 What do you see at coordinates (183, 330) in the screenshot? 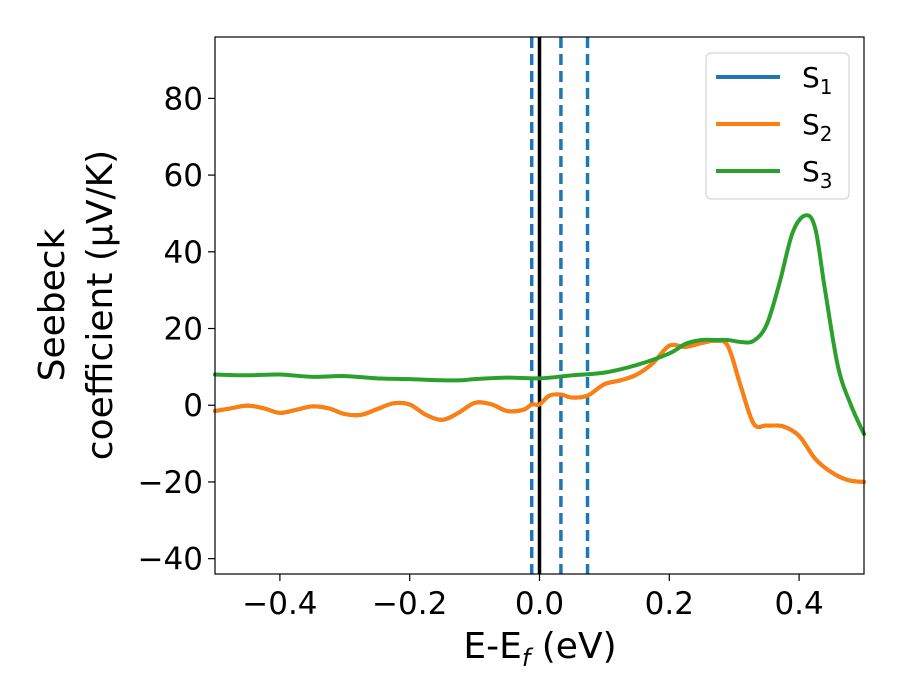
I see `y-tick-label: 20` at bounding box center [183, 330].